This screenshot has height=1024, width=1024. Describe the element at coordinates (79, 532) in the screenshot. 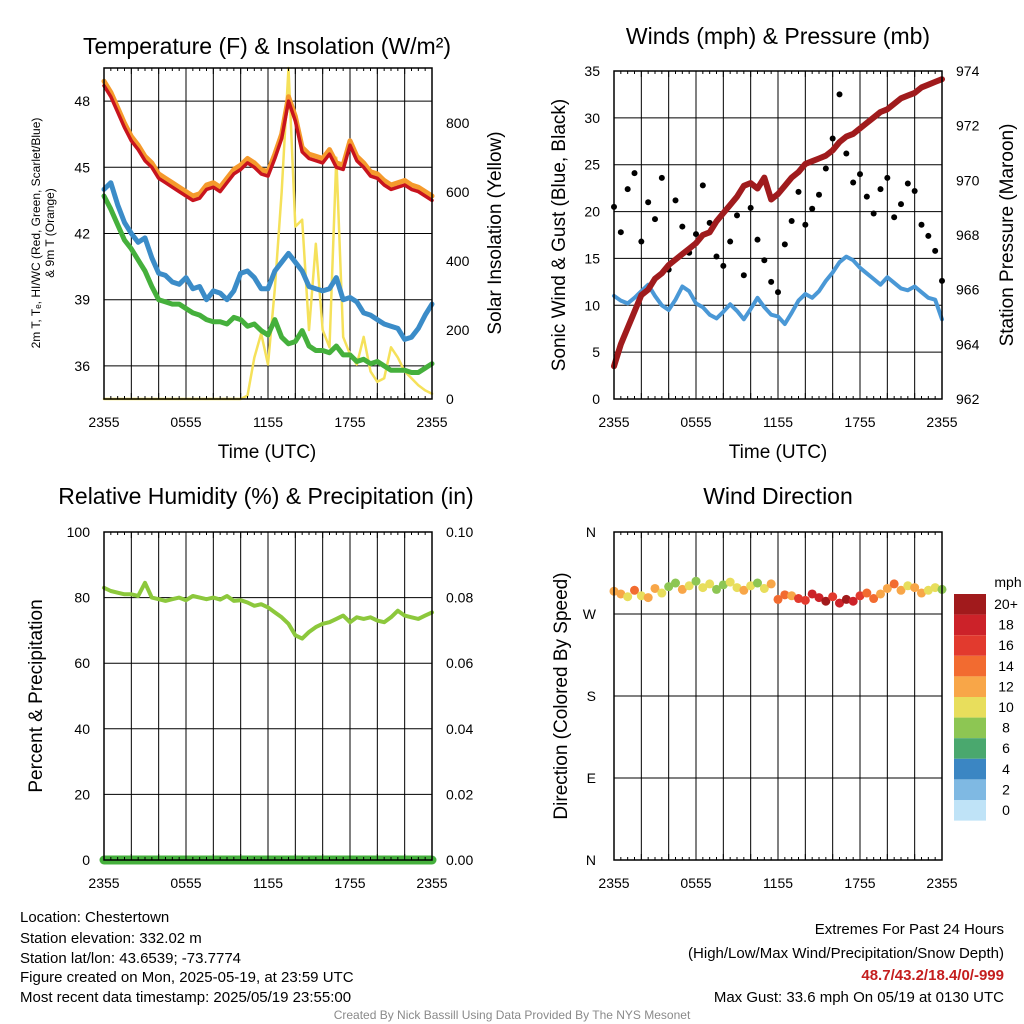

I see `y-tick-label-left: 100` at that location.